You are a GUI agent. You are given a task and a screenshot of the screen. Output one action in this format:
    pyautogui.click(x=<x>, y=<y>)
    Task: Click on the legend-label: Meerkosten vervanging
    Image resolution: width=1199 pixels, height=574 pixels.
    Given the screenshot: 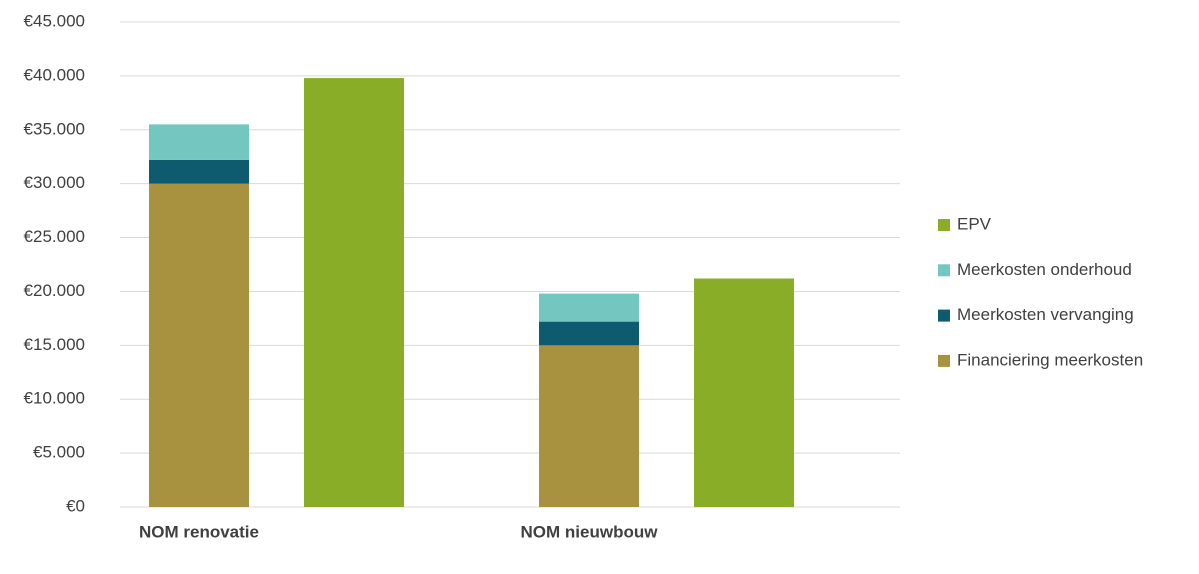 What is the action you would take?
    pyautogui.click(x=1045, y=314)
    